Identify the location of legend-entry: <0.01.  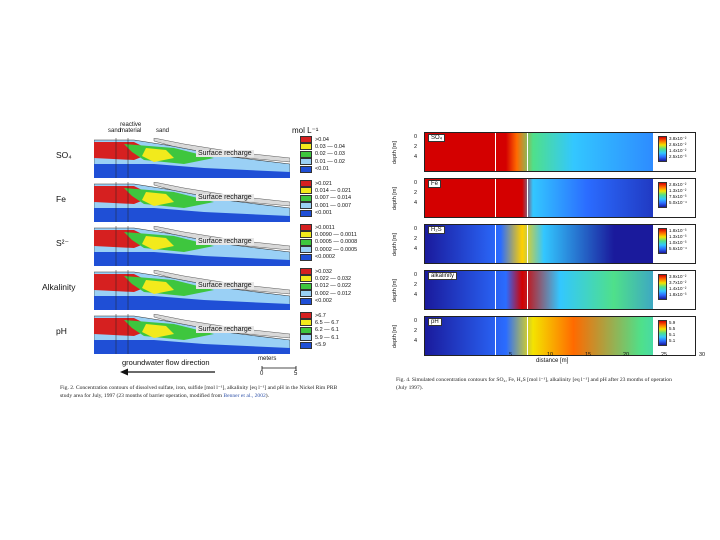
(314, 169).